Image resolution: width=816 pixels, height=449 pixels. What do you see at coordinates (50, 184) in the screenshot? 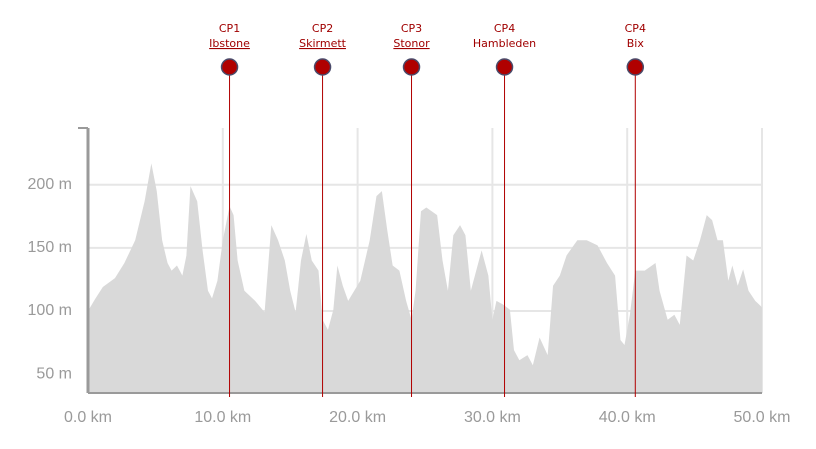
I see `y-tick-label: 200 m` at bounding box center [50, 184].